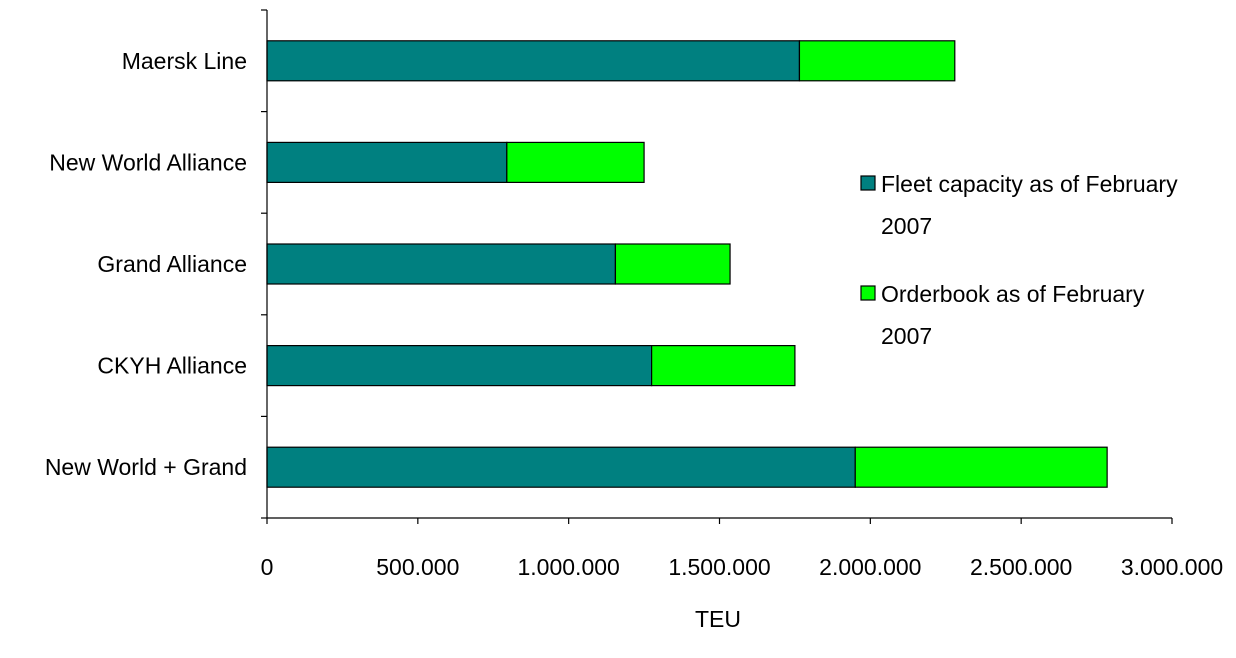 This screenshot has width=1236, height=658. I want to click on x-tick-label: 500.000, so click(417, 567).